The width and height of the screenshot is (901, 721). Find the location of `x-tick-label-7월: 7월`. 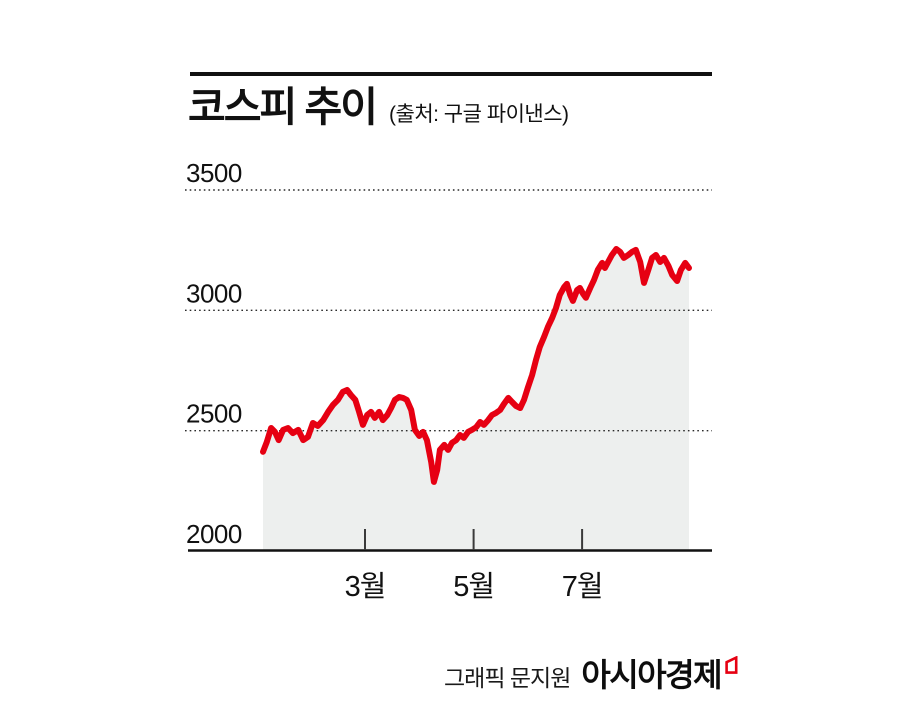

x-tick-label-7월: 7월 is located at coordinates (582, 586).